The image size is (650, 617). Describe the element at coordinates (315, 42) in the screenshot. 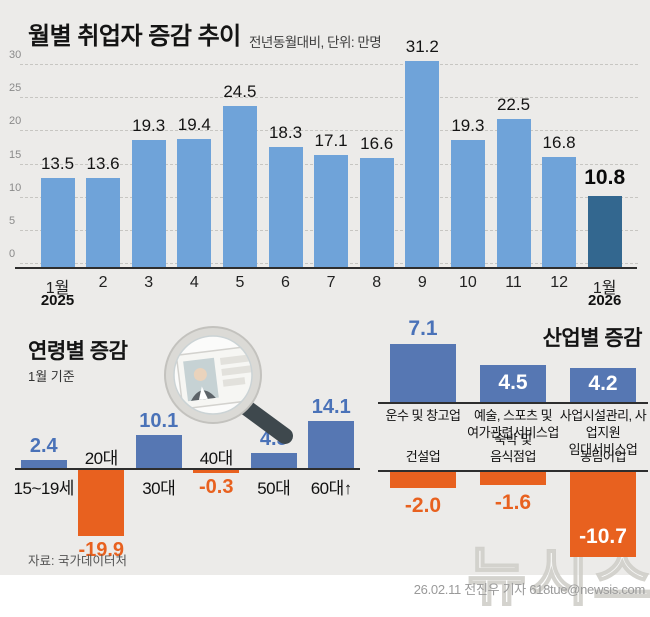

I see `page-subtitle: 전년동월대비, 단위: 만명` at that location.